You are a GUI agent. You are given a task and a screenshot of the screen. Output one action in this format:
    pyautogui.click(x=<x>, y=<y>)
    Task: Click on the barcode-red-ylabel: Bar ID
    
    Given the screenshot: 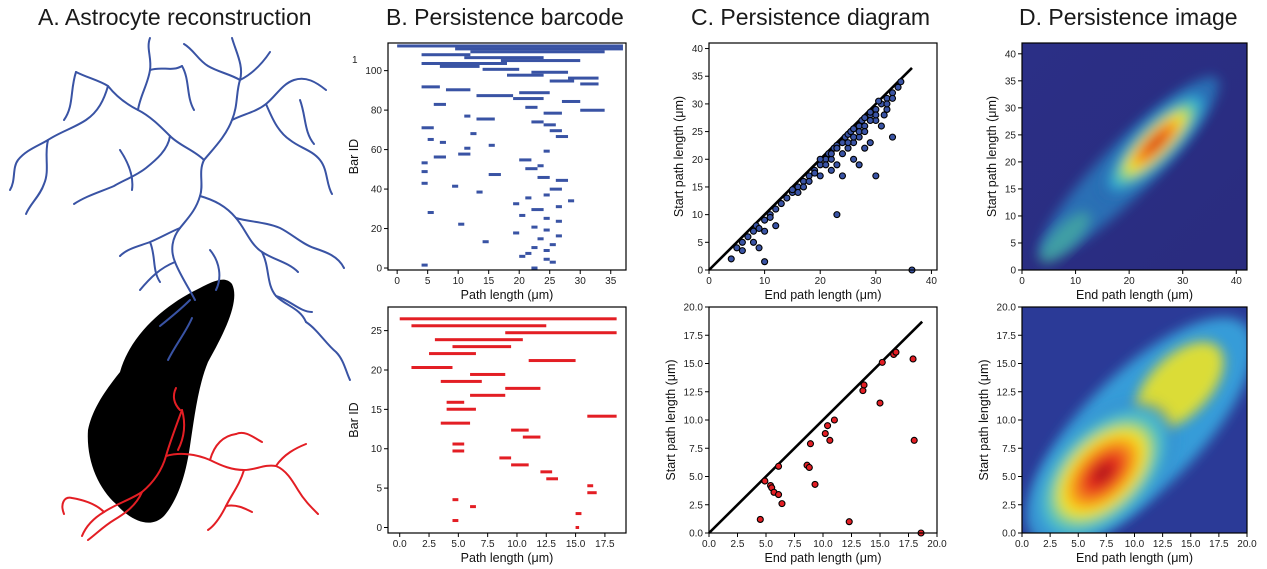 What is the action you would take?
    pyautogui.click(x=354, y=419)
    